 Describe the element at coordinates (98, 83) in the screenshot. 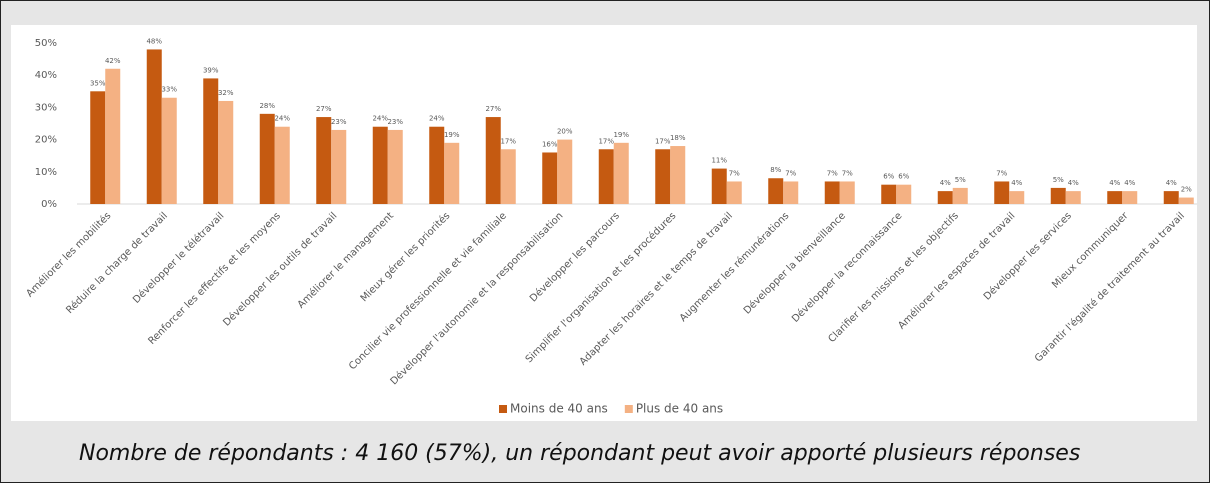

I see `value-label: 35%` at that location.